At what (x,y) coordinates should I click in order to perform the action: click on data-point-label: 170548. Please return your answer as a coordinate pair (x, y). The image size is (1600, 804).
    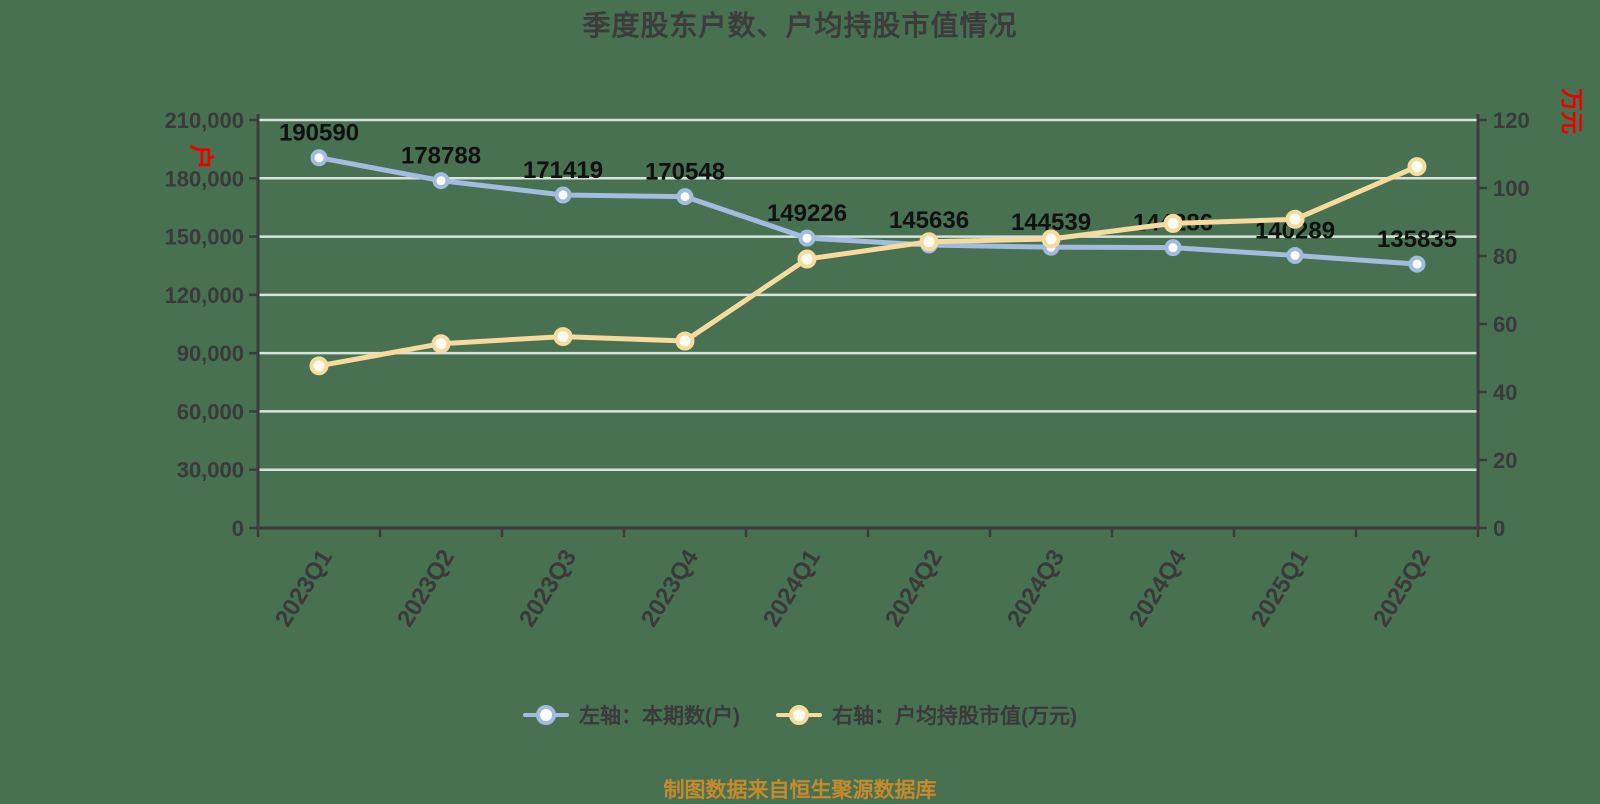
    Looking at the image, I should click on (685, 172).